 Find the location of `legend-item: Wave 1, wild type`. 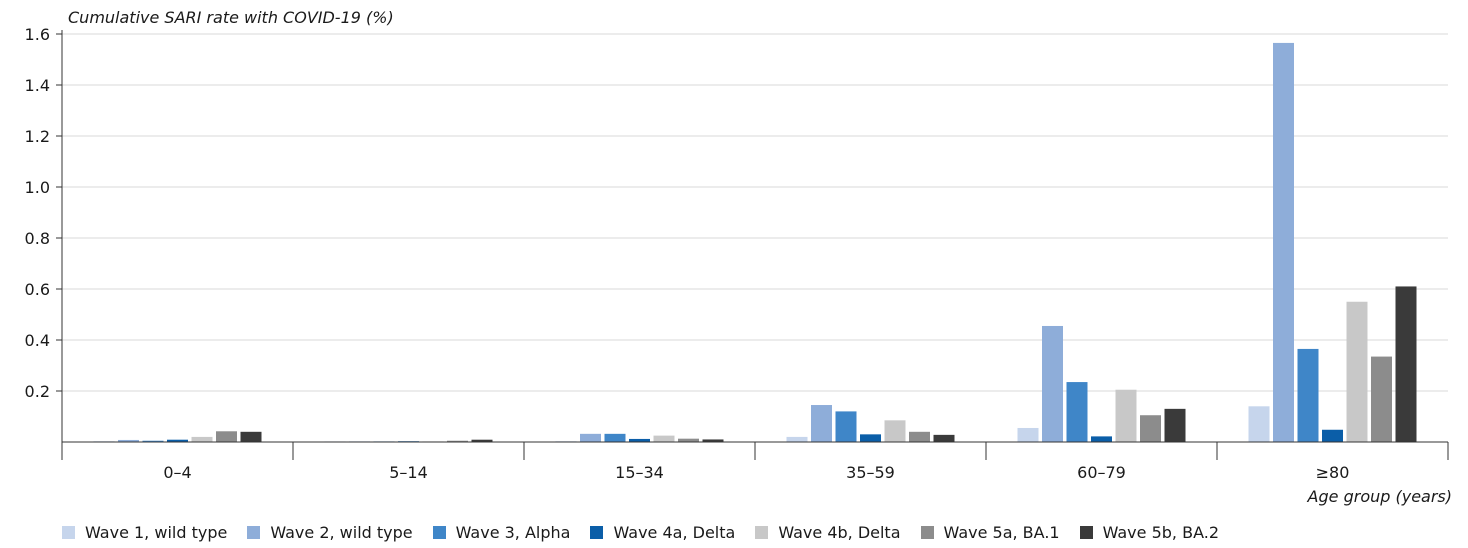

legend-item: Wave 1, wild type is located at coordinates (144, 532).